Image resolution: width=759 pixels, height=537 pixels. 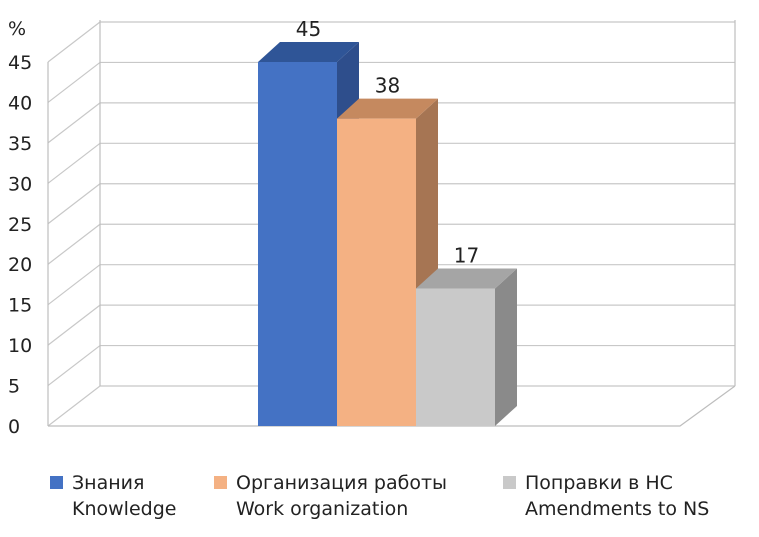 I want to click on y-unit-label: %, so click(x=17, y=29).